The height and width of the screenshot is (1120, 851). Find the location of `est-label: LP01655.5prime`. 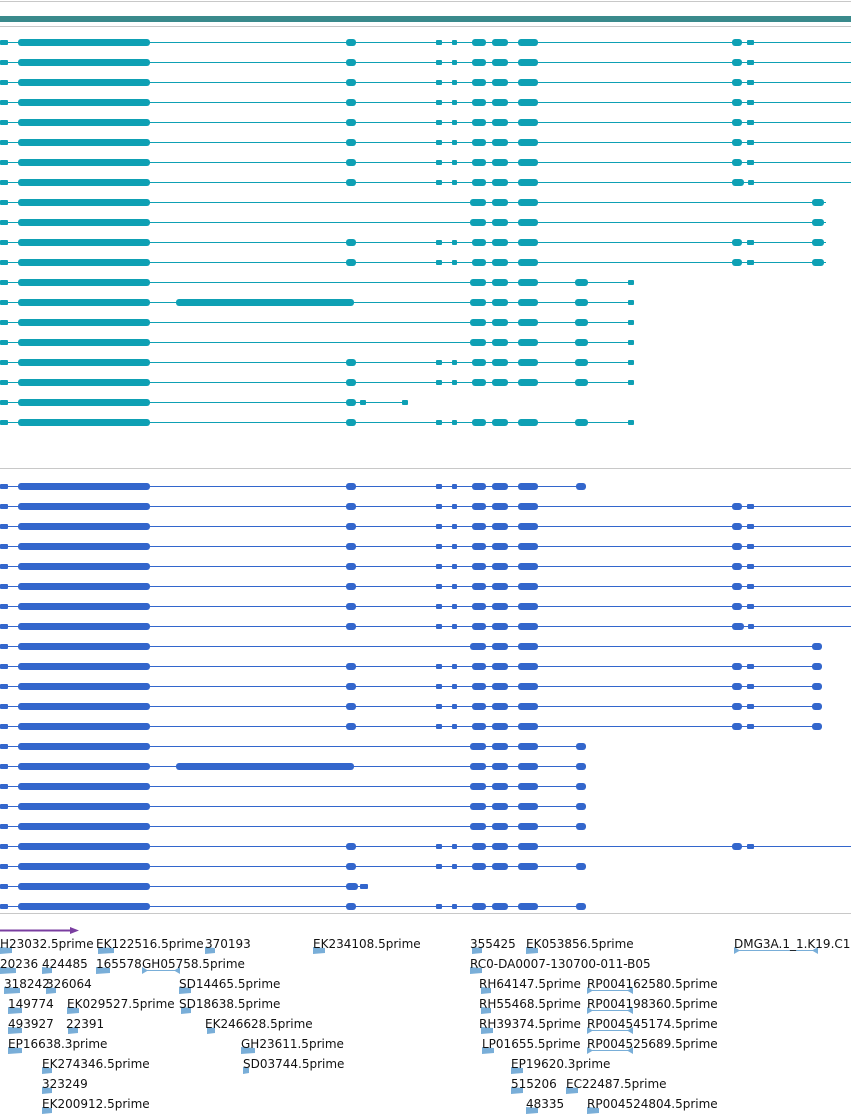

est-label: LP01655.5prime is located at coordinates (531, 1044).